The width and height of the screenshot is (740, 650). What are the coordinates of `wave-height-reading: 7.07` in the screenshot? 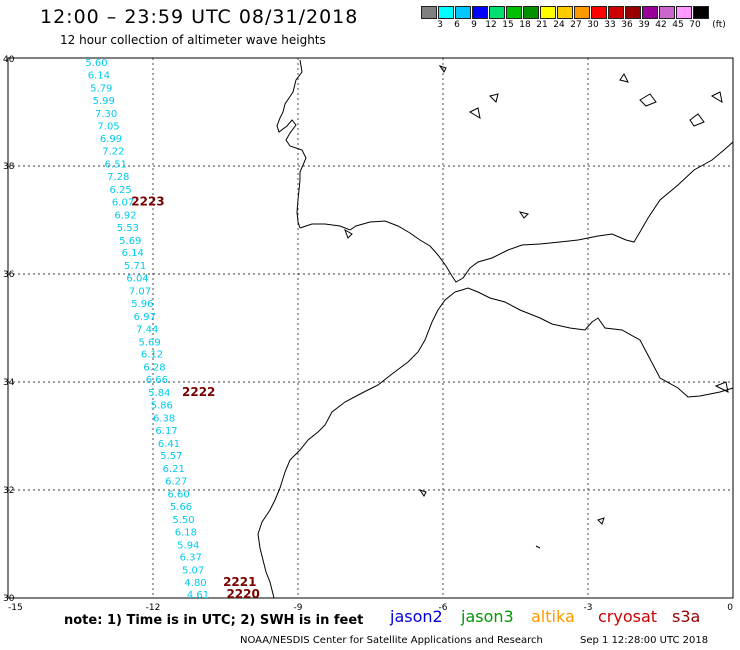 It's located at (140, 292).